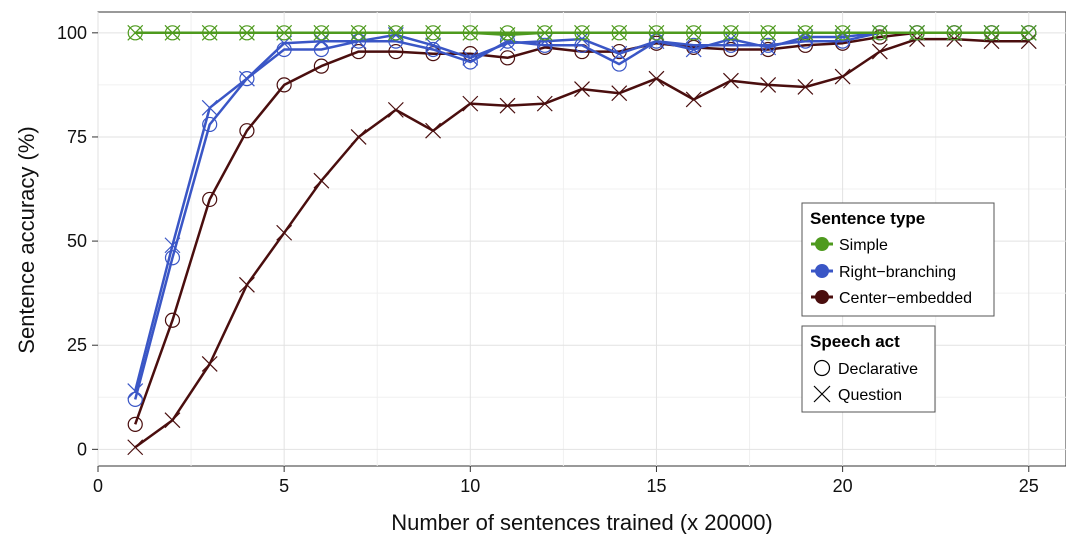  What do you see at coordinates (867, 218) in the screenshot?
I see `legend-type-title: Sentence type` at bounding box center [867, 218].